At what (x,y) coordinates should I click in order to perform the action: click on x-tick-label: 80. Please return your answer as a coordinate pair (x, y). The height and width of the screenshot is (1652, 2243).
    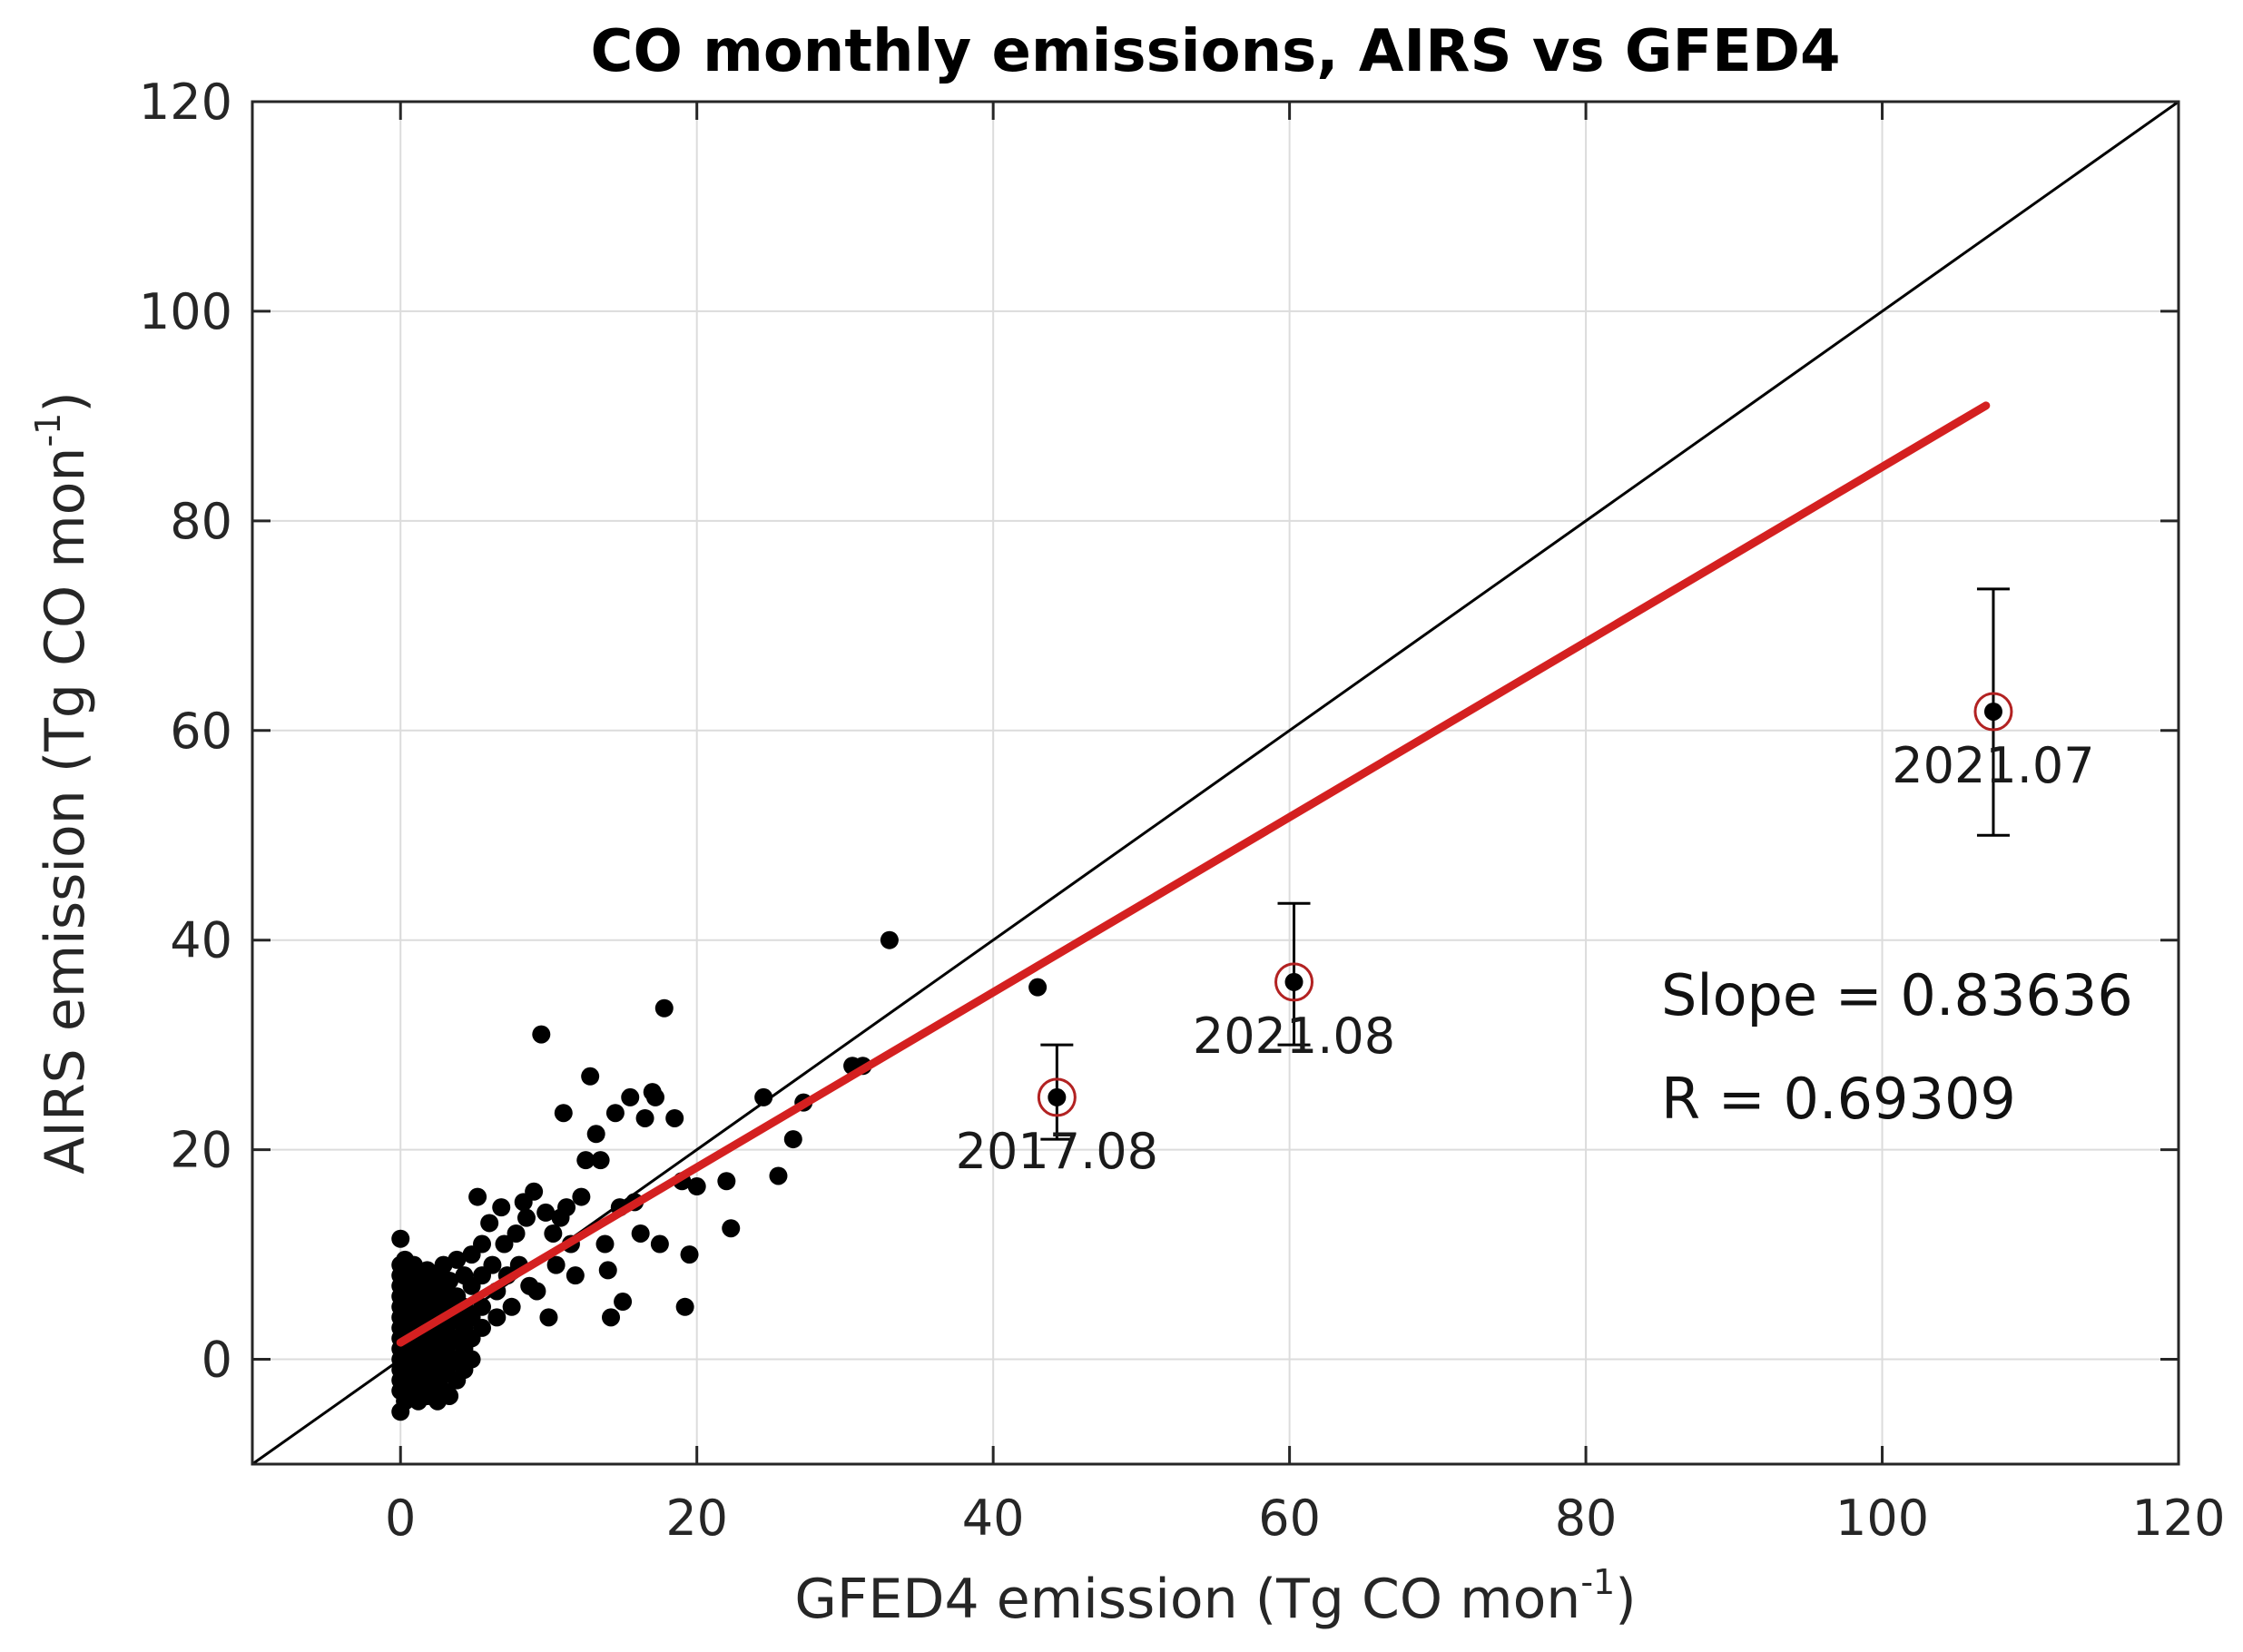
    Looking at the image, I should click on (1586, 1518).